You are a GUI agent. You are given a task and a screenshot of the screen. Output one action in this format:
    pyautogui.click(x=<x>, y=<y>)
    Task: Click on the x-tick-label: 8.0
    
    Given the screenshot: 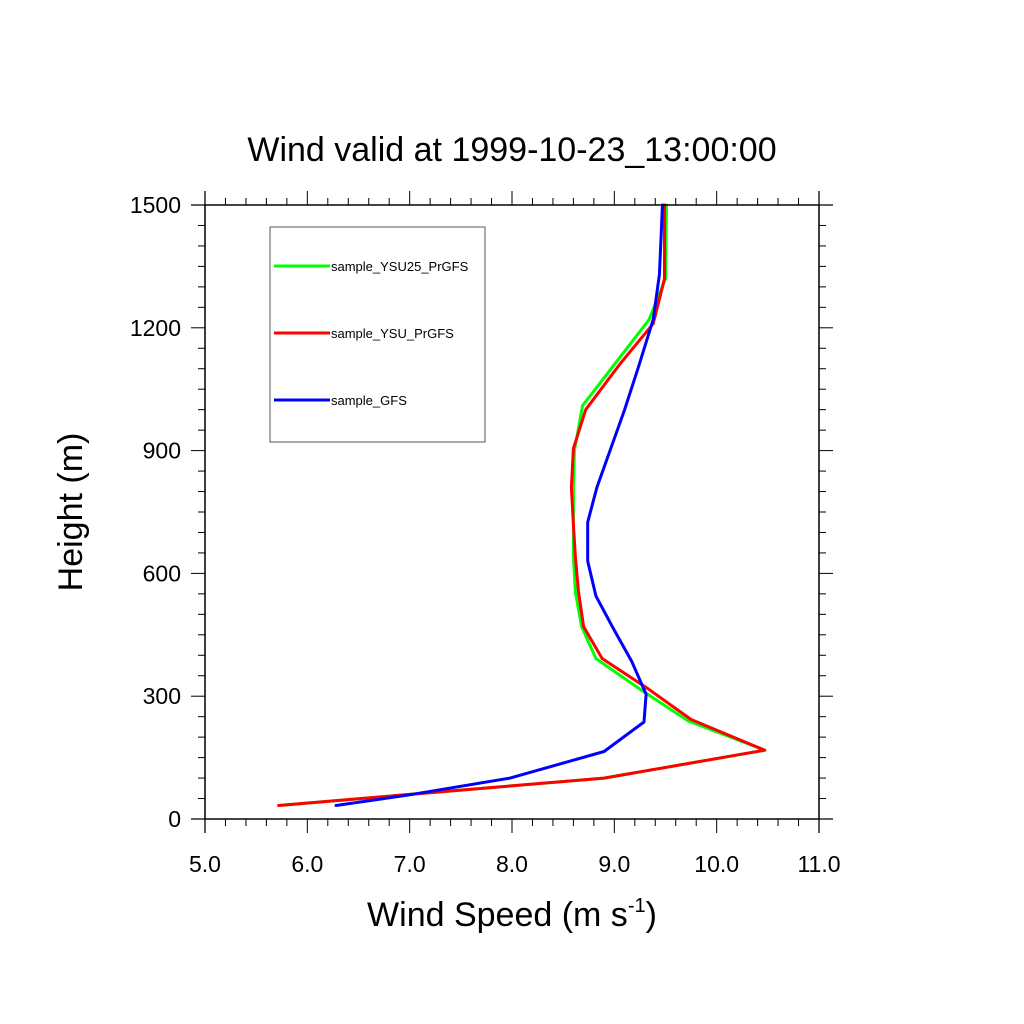 What is the action you would take?
    pyautogui.click(x=512, y=864)
    